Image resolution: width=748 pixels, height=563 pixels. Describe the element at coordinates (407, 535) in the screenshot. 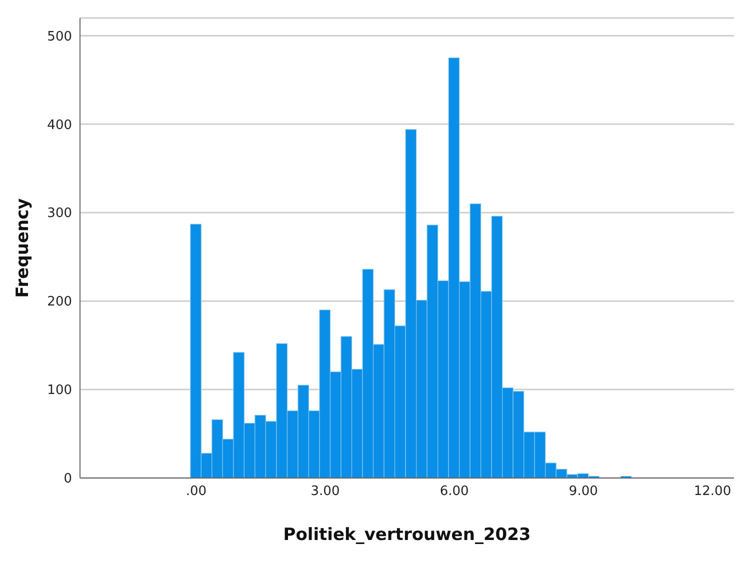

I see `x-axis-title: Politiek_vertrouwen_2023` at that location.